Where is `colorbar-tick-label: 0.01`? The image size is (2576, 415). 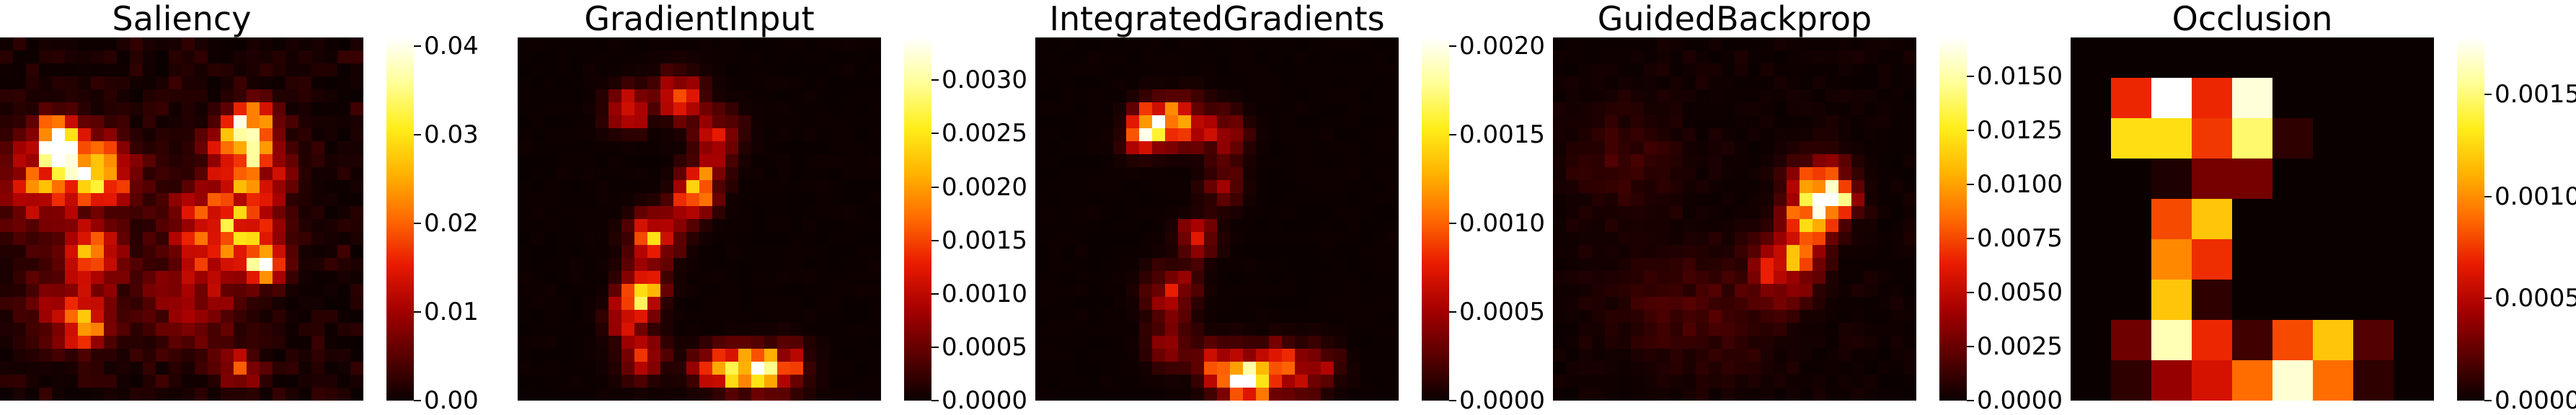
colorbar-tick-label: 0.01 is located at coordinates (451, 312).